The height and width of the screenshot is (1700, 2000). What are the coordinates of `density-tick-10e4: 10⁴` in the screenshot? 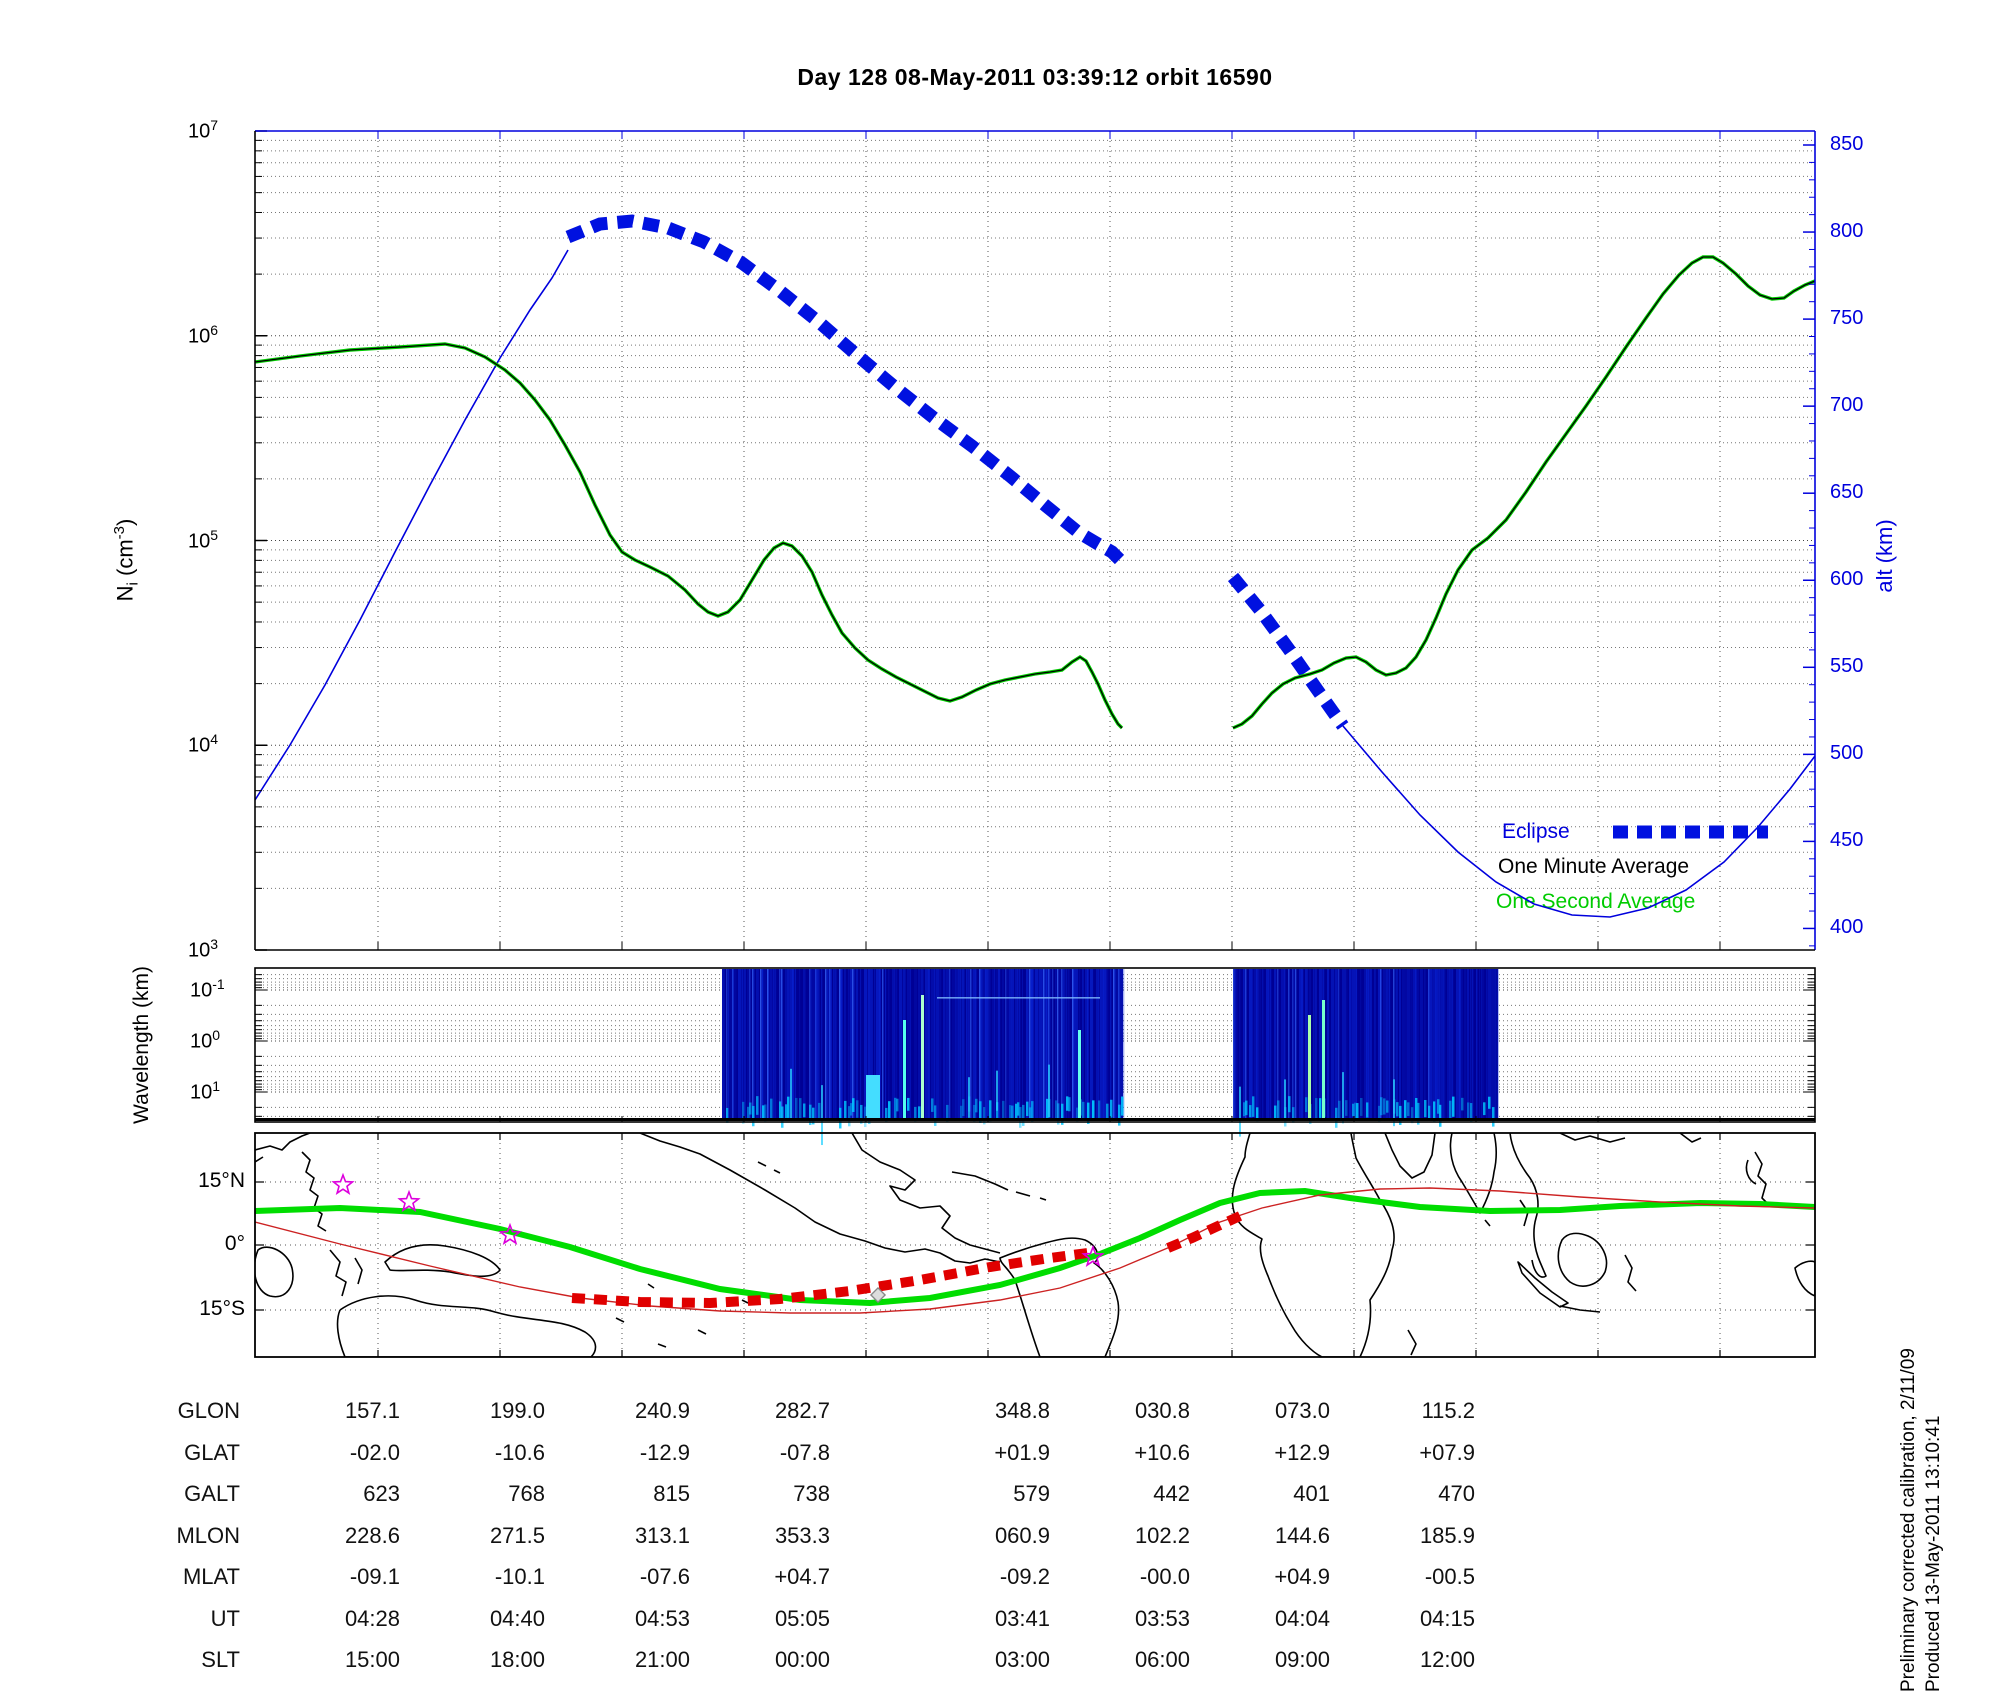 It's located at (203, 744).